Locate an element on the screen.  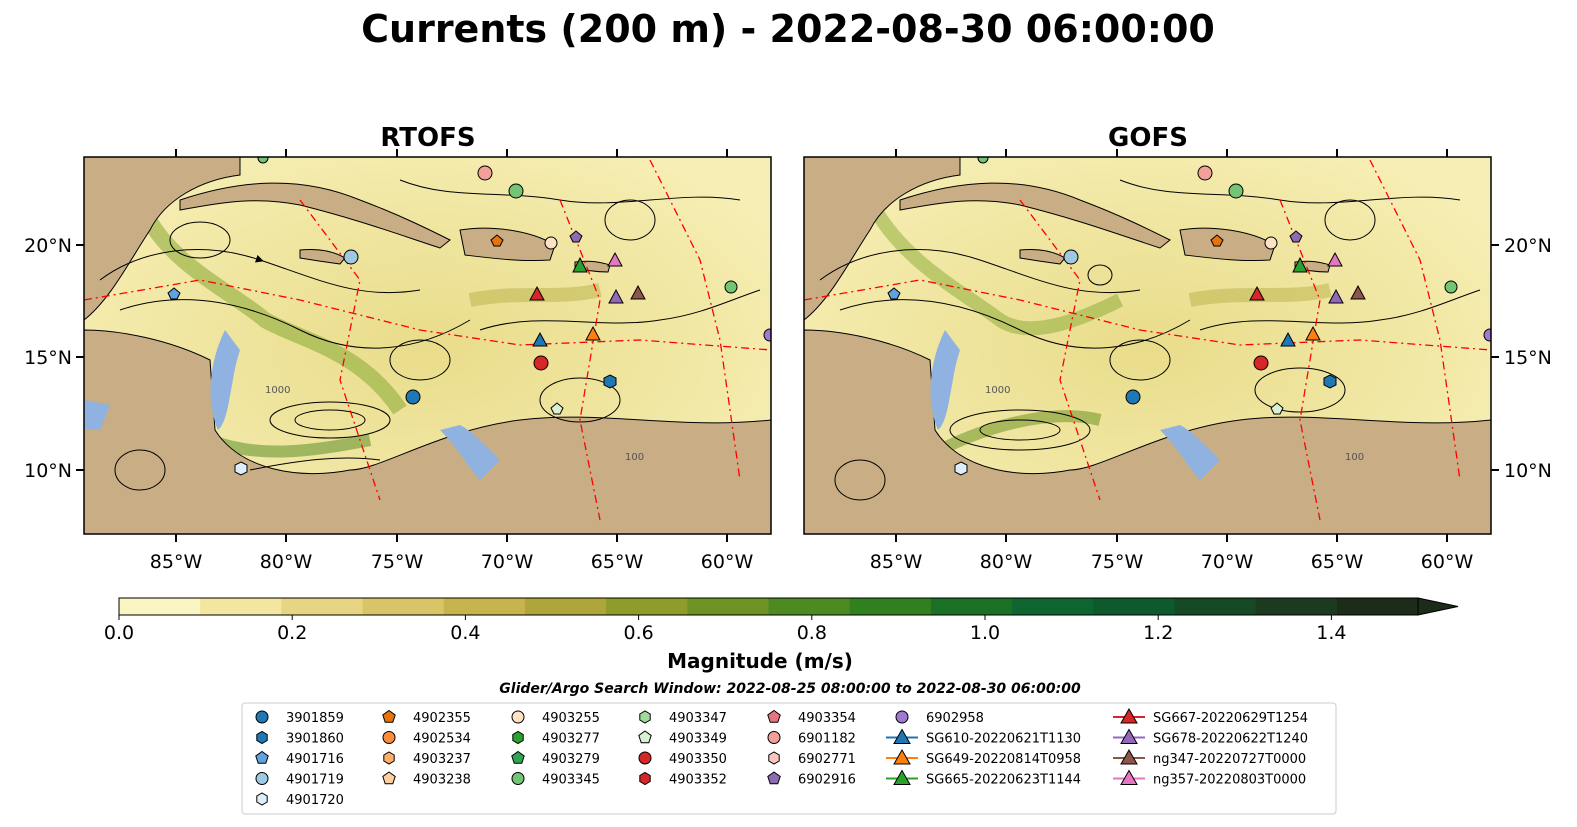
legend-item: 4903345 is located at coordinates (555, 780).